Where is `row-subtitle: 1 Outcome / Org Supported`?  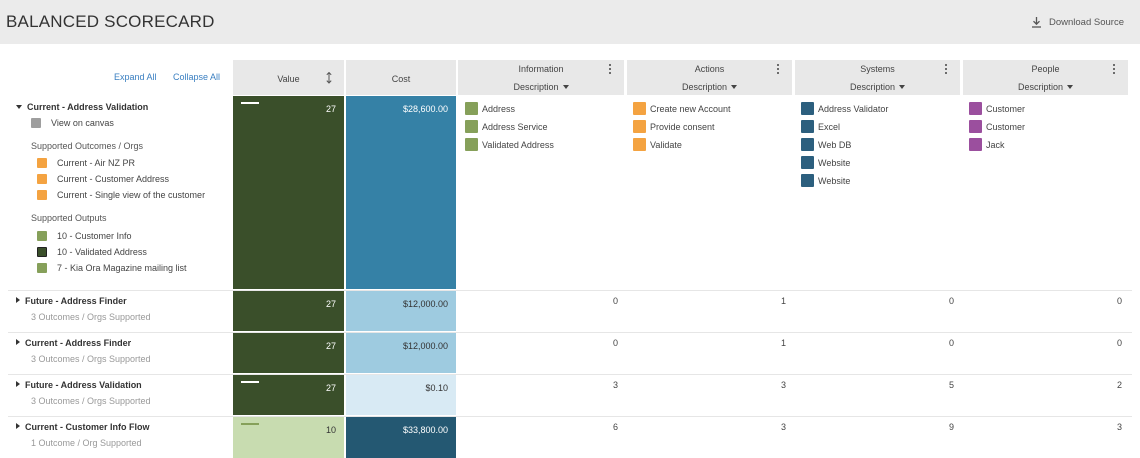
row-subtitle: 1 Outcome / Org Supported is located at coordinates (86, 443).